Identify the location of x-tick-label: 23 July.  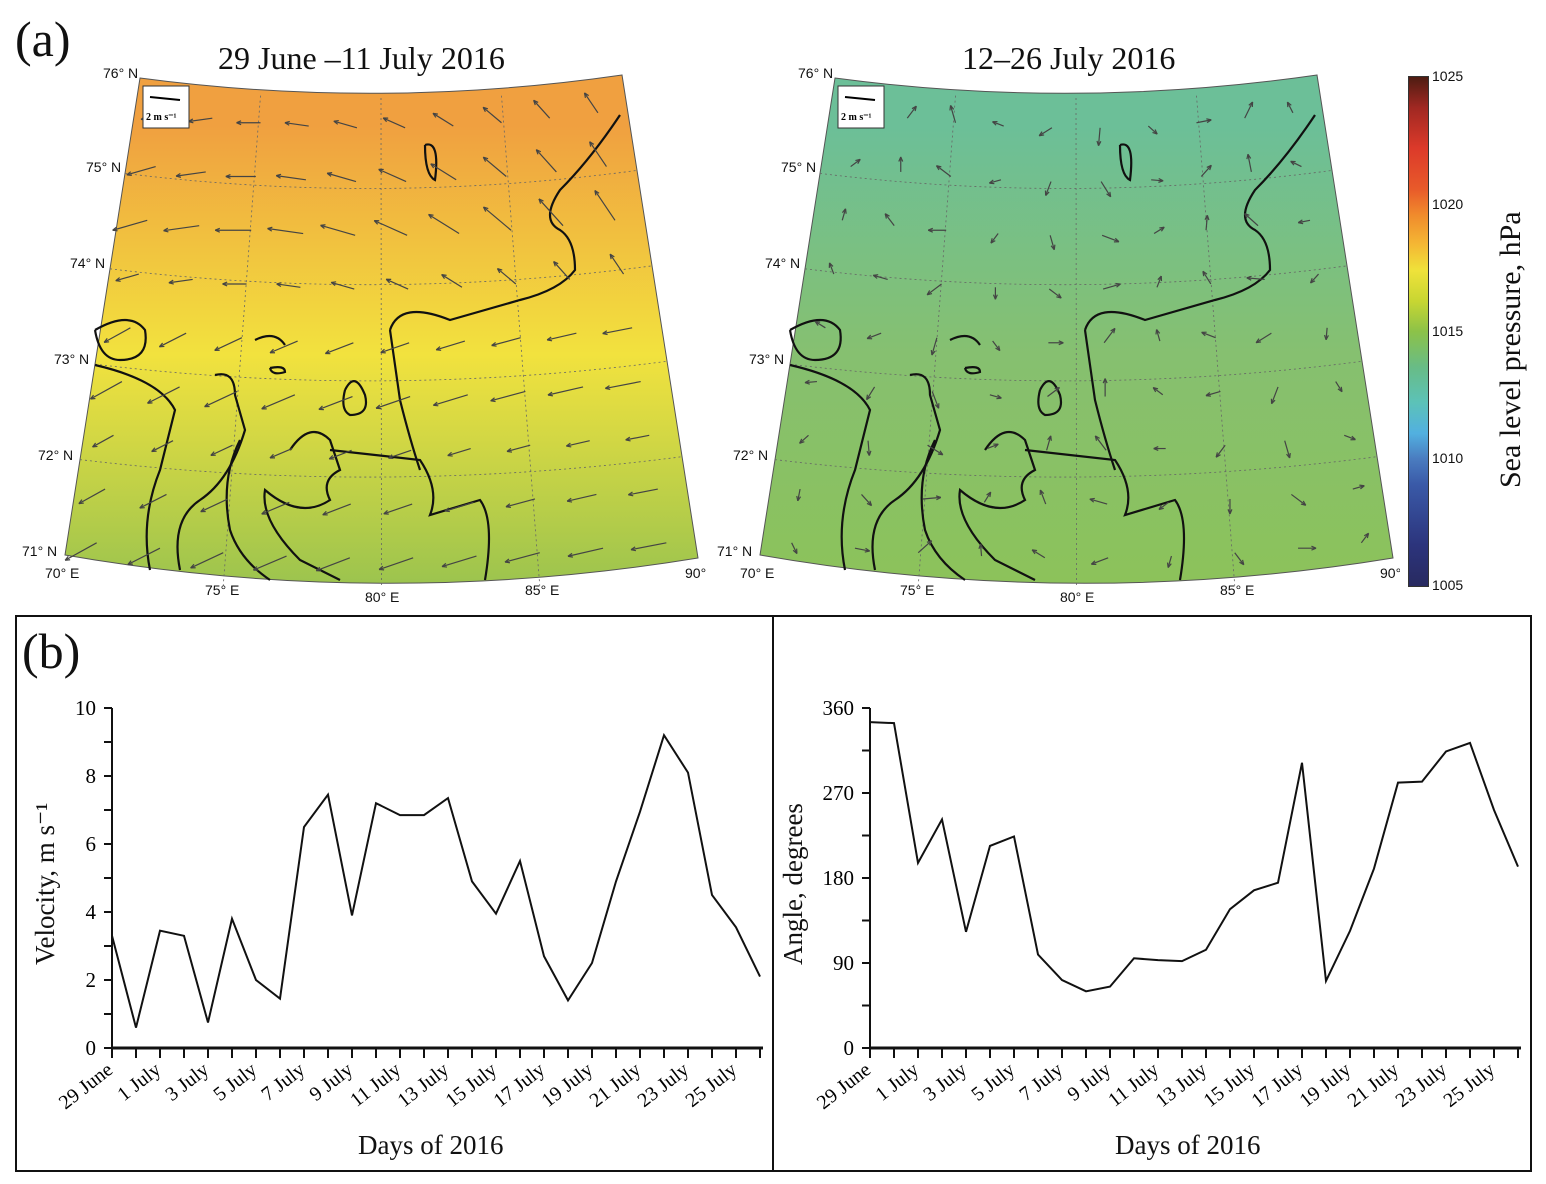
(1422, 1085).